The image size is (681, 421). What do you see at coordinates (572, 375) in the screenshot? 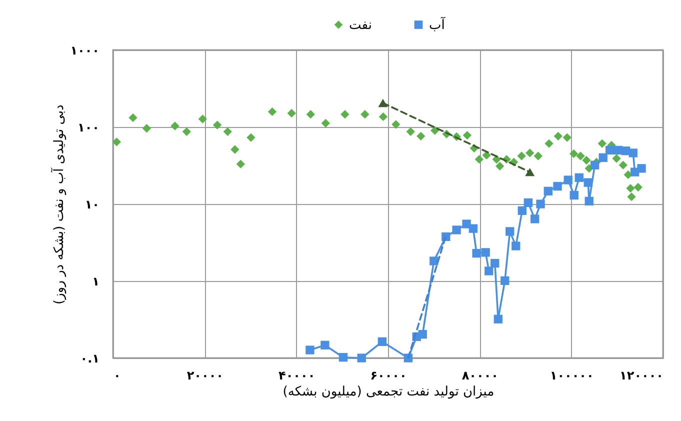
I see `x-tick-label: ۱۰۰۰۰۰` at bounding box center [572, 375].